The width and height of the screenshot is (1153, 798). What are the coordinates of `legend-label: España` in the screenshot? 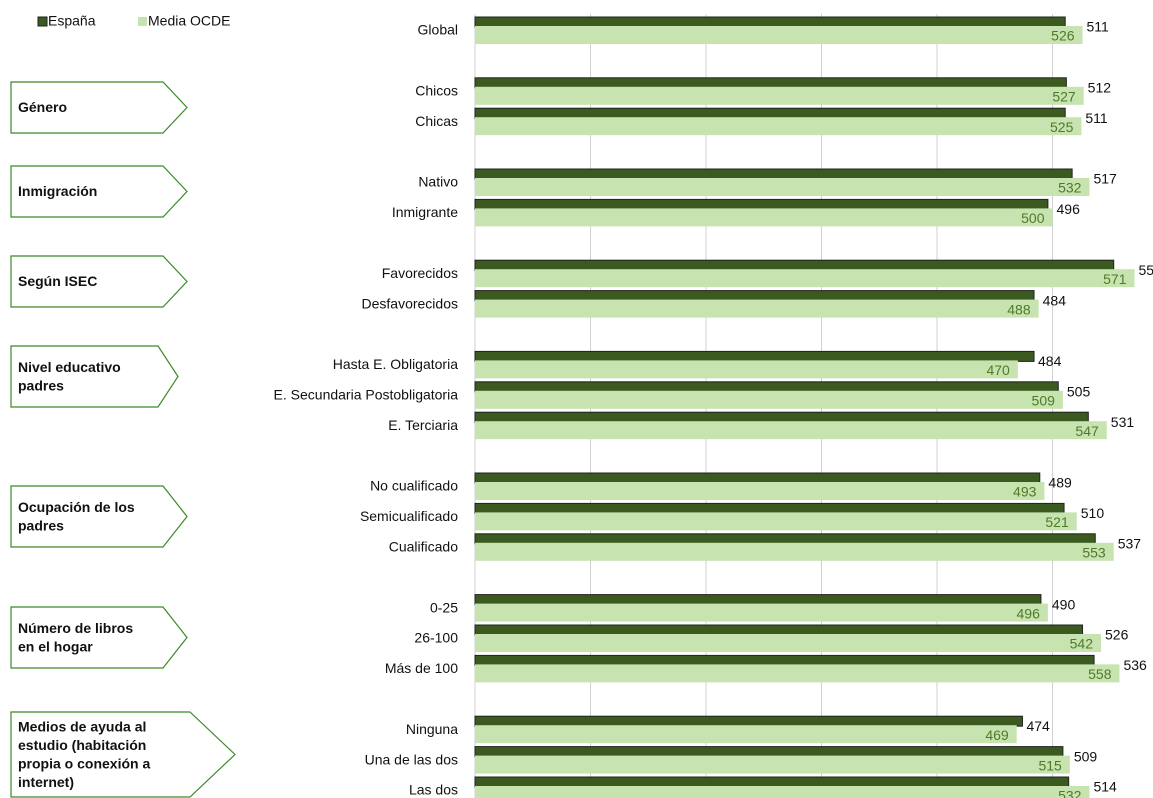 It's located at (72, 21).